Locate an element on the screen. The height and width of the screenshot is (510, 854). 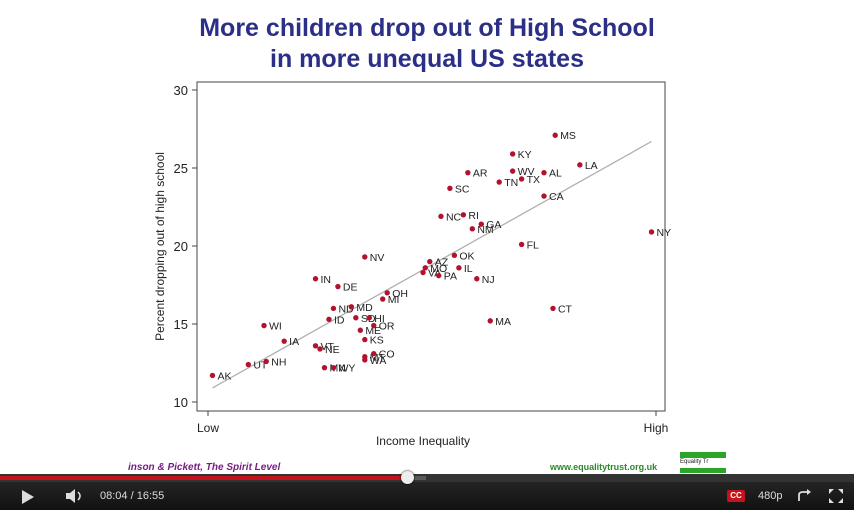
footer-citation: inson & Pickett, The Spirit Level is located at coordinates (204, 467).